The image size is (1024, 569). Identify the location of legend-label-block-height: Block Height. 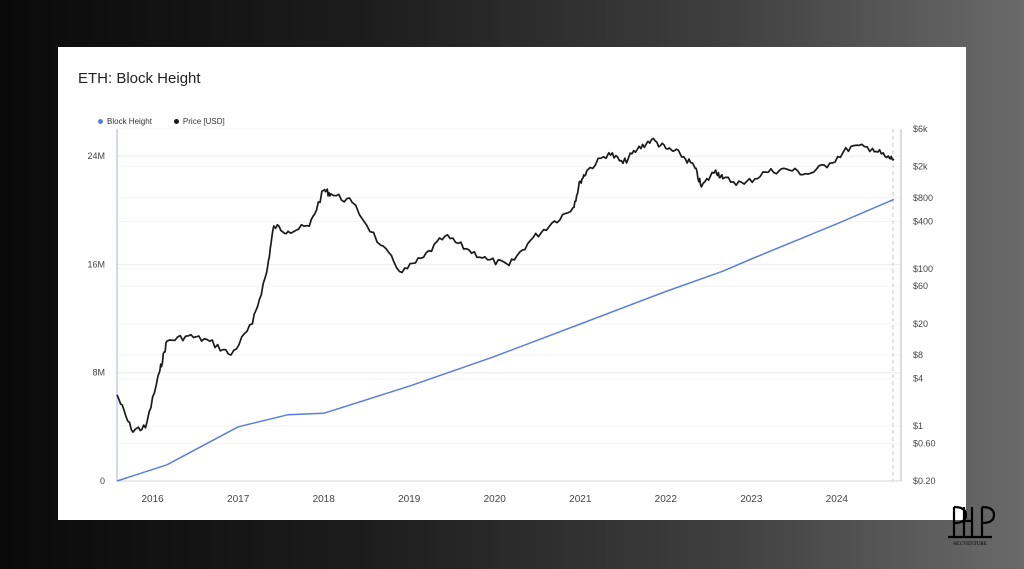
(129, 121).